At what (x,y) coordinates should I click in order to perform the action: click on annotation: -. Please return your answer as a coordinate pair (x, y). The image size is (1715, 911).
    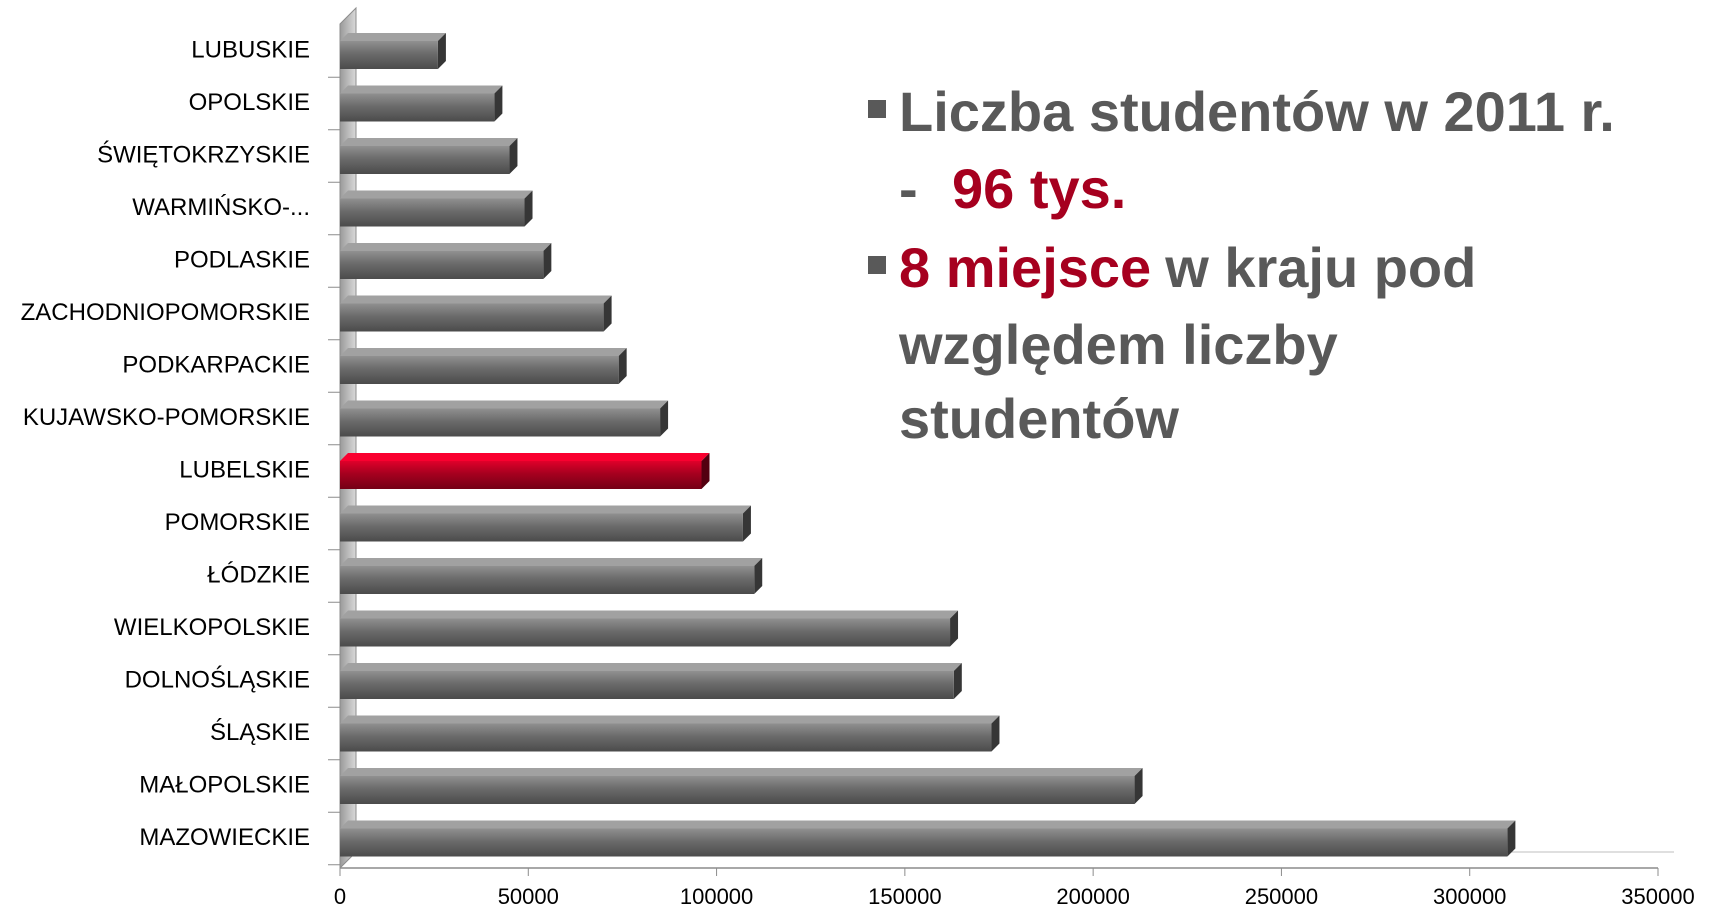
    Looking at the image, I should click on (908, 188).